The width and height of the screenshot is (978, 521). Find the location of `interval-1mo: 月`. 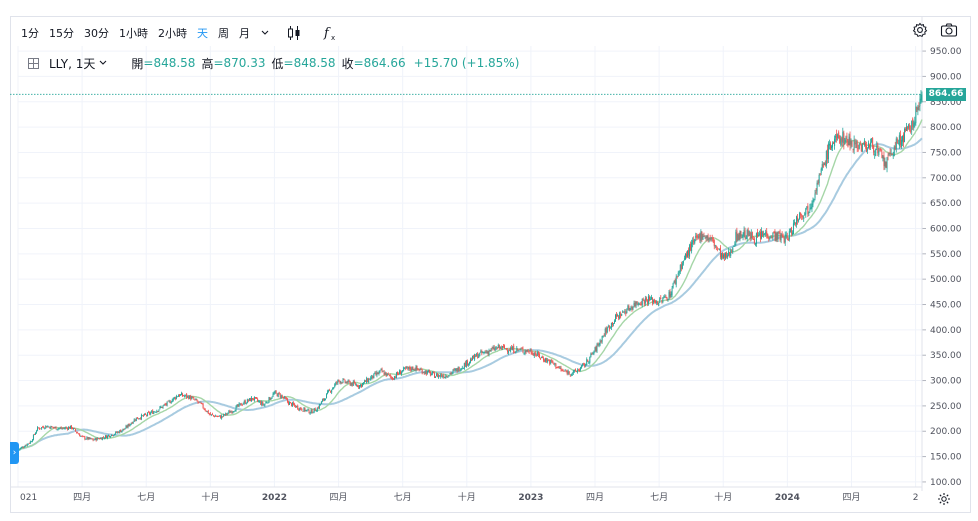

interval-1mo: 月 is located at coordinates (244, 33).